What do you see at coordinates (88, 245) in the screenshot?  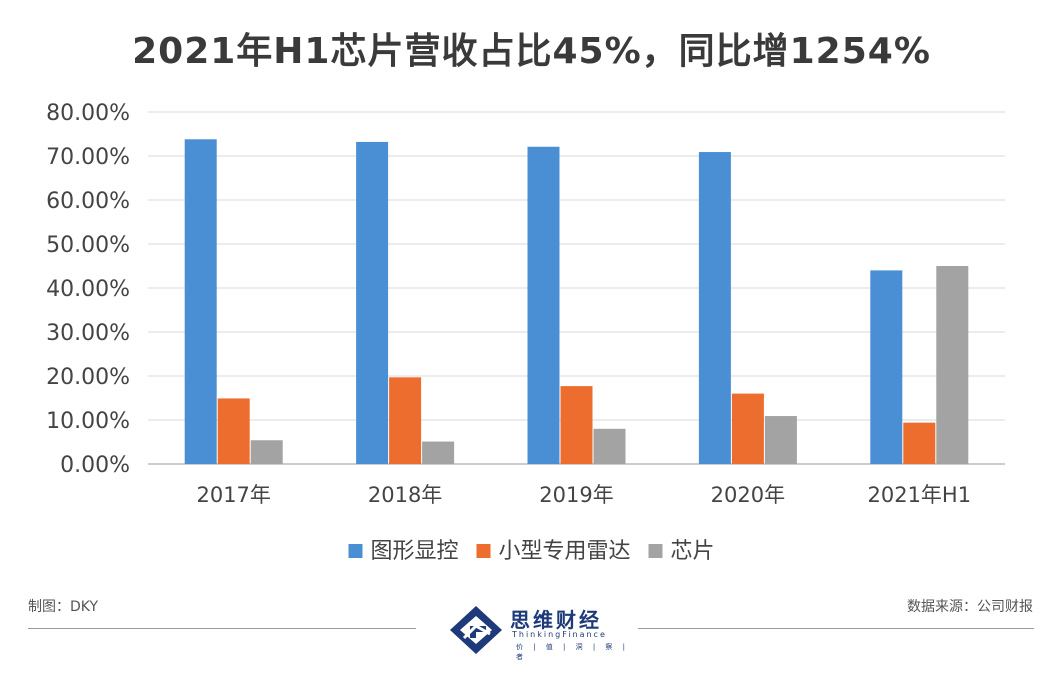 I see `y-tick-label: 50.00%` at bounding box center [88, 245].